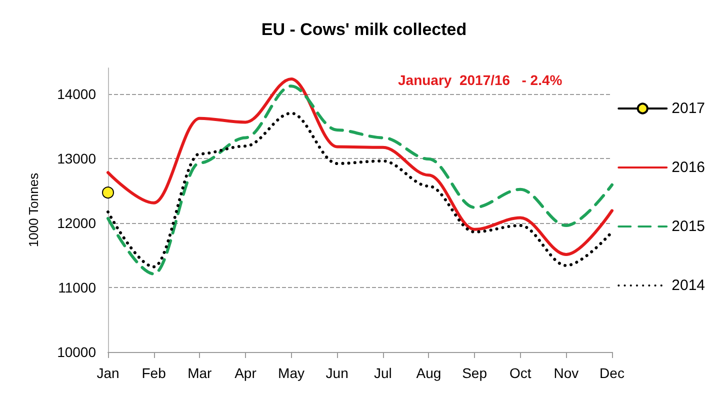  What do you see at coordinates (612, 373) in the screenshot?
I see `x-tick-label: Dec` at bounding box center [612, 373].